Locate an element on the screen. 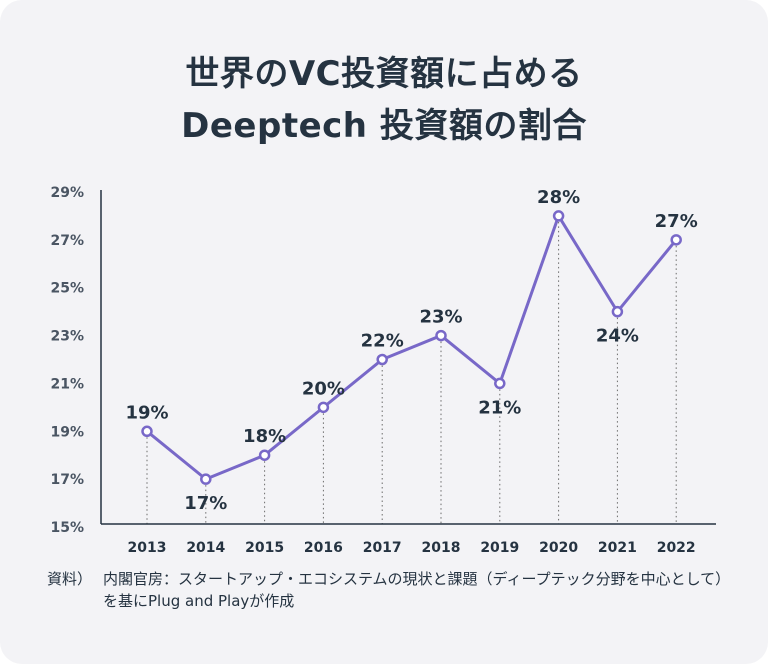 This screenshot has width=768, height=664. chart-title-line1: 世界のVC投資額に占める is located at coordinates (384, 74).